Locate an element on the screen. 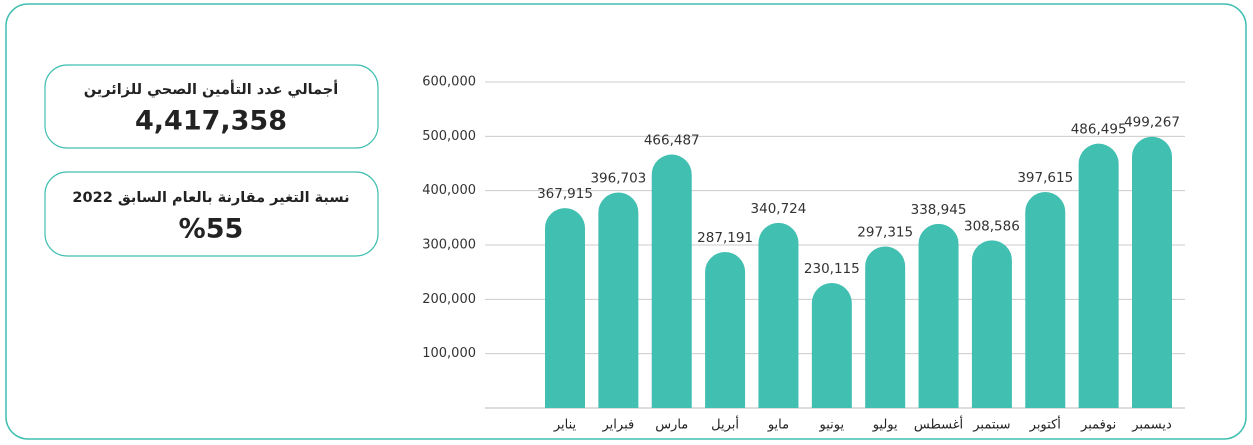 Image resolution: width=1253 pixels, height=445 pixels. y-tick-label: 500,000 is located at coordinates (449, 136).